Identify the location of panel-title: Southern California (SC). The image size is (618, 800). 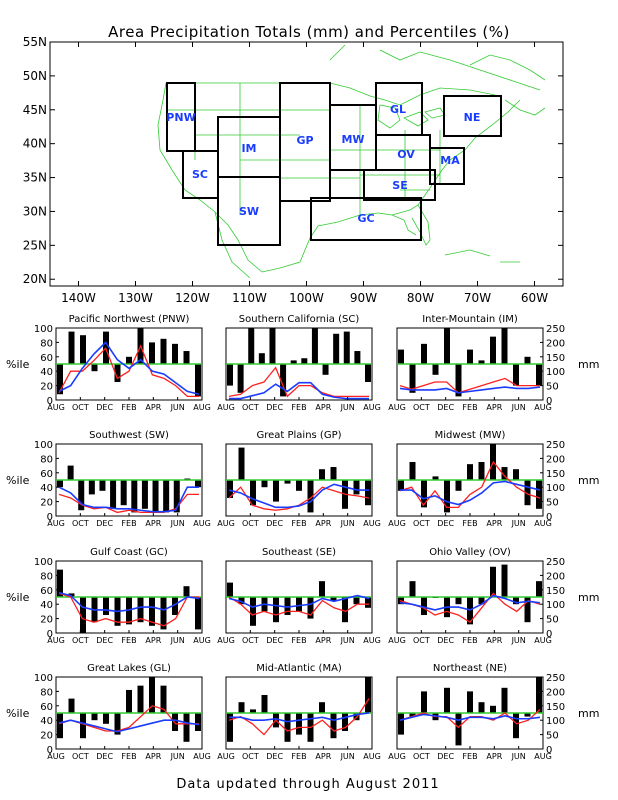
(299, 319).